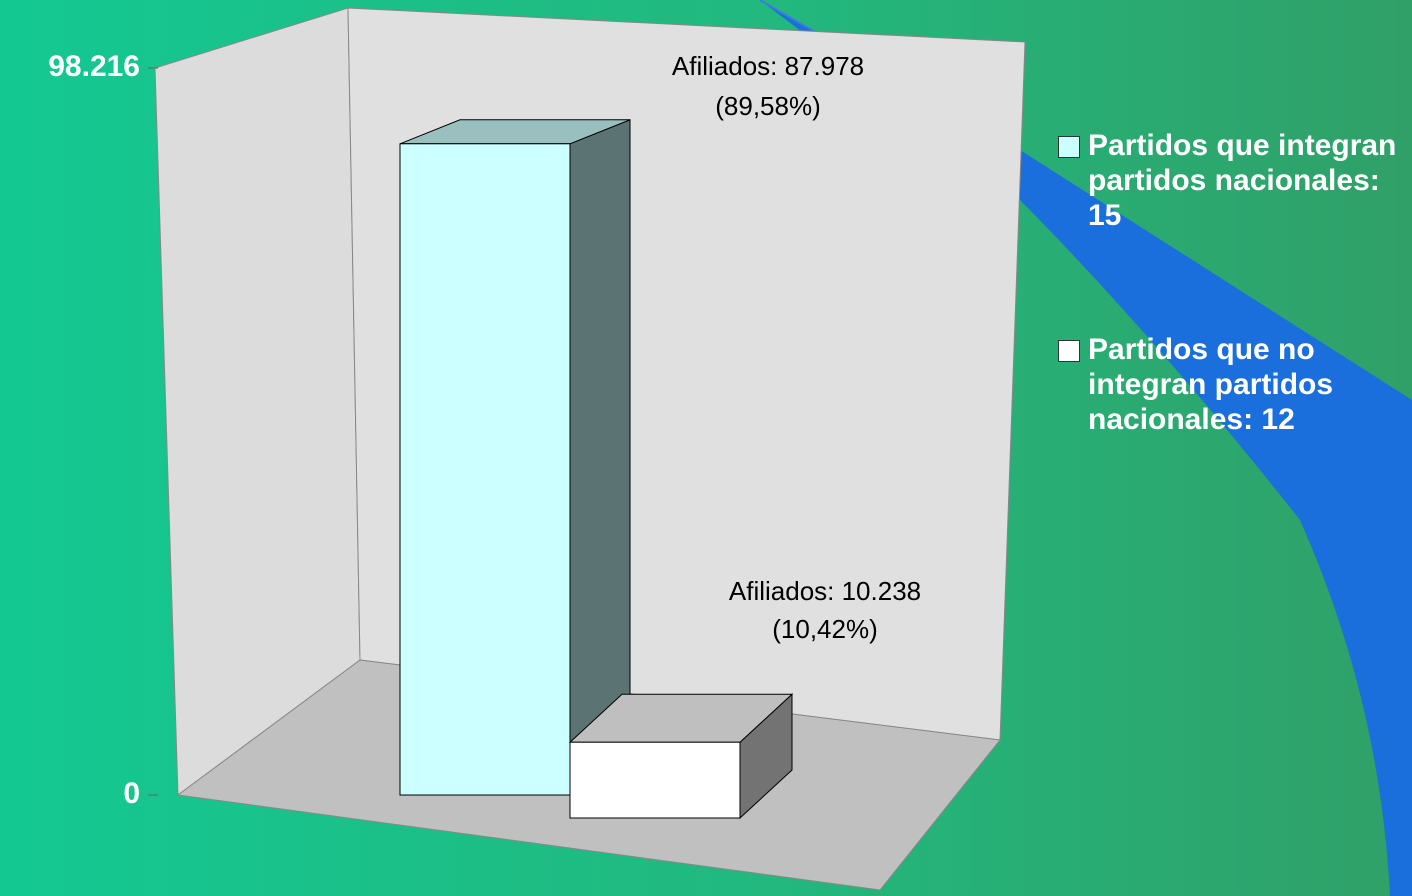 The width and height of the screenshot is (1412, 896). What do you see at coordinates (600, 457) in the screenshot?
I see `bar-side` at bounding box center [600, 457].